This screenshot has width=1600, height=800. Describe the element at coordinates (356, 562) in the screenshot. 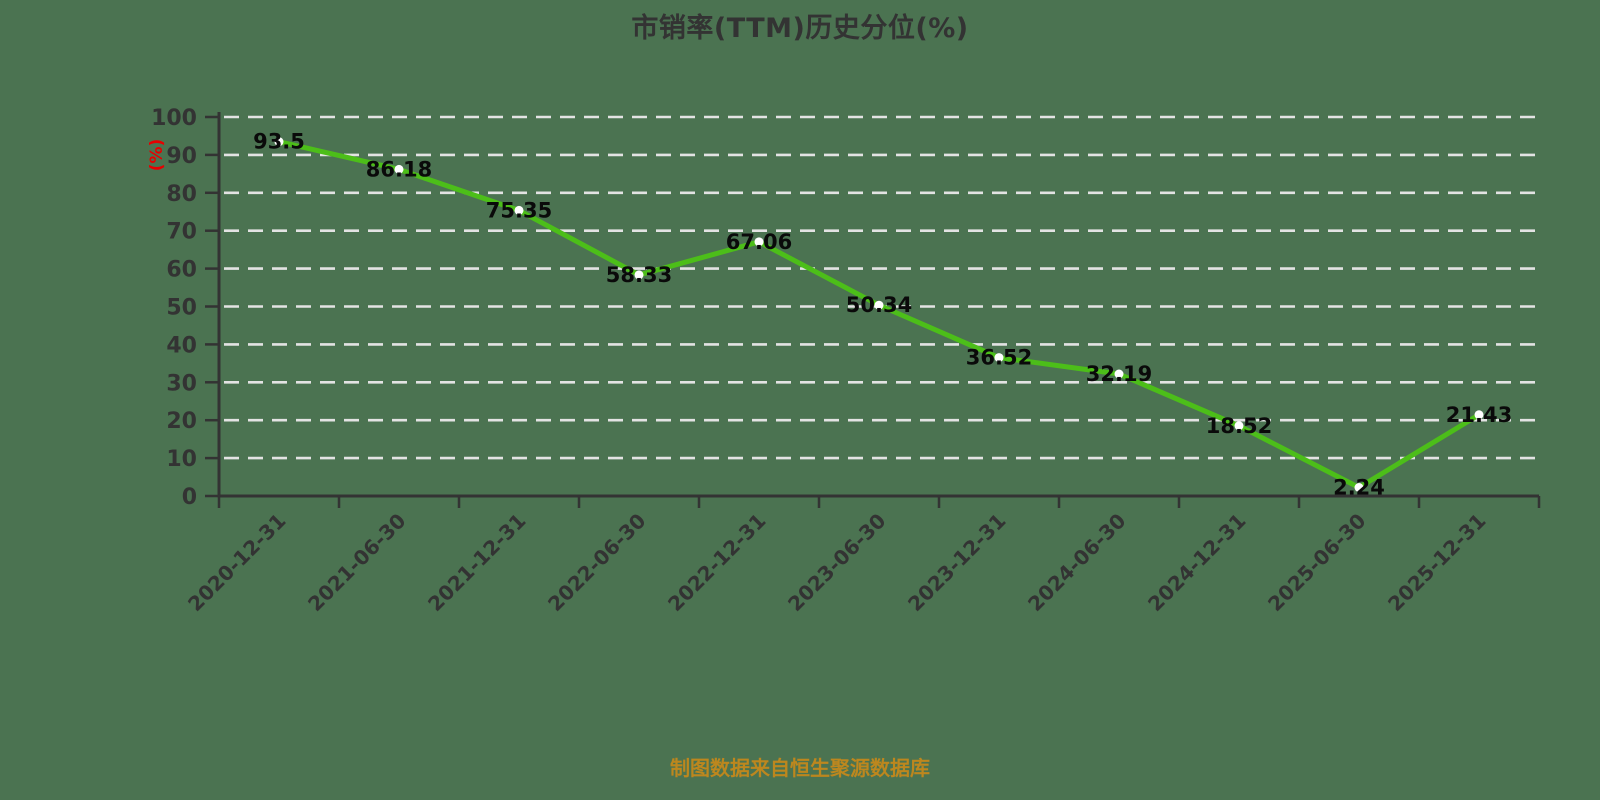

I see `x-tick-label: 2021-06-30` at that location.